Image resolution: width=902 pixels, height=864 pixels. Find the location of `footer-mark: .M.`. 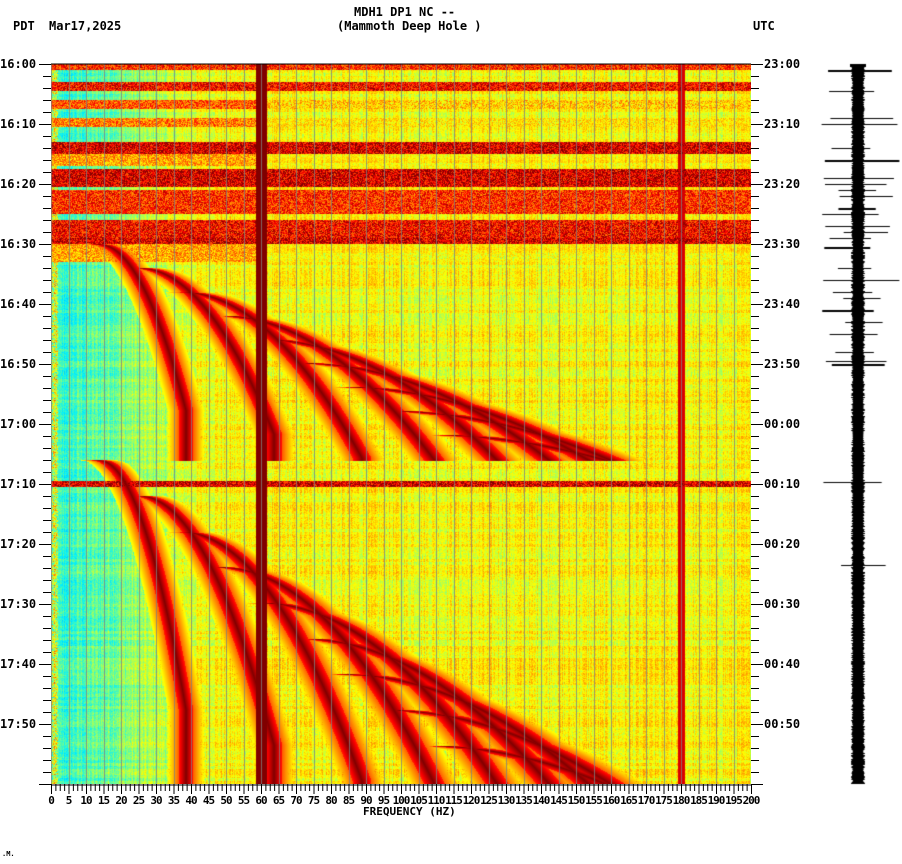

footer-mark: .M. is located at coordinates (8, 854).